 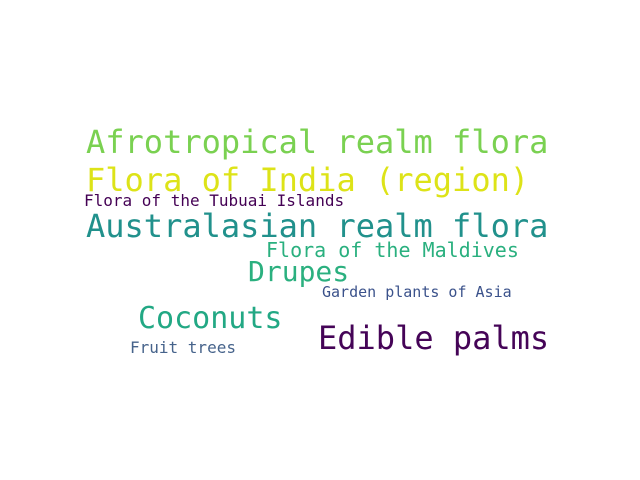 What do you see at coordinates (210, 318) in the screenshot?
I see `word-coconuts: Coconuts` at bounding box center [210, 318].